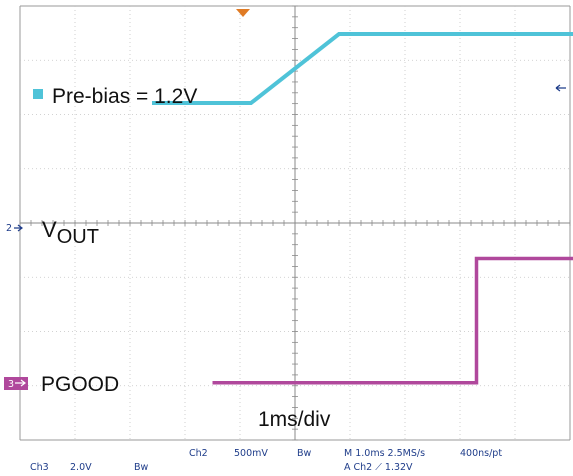 The width and height of the screenshot is (573, 476). Describe the element at coordinates (243, 13) in the screenshot. I see `trigger-position-marker` at that location.